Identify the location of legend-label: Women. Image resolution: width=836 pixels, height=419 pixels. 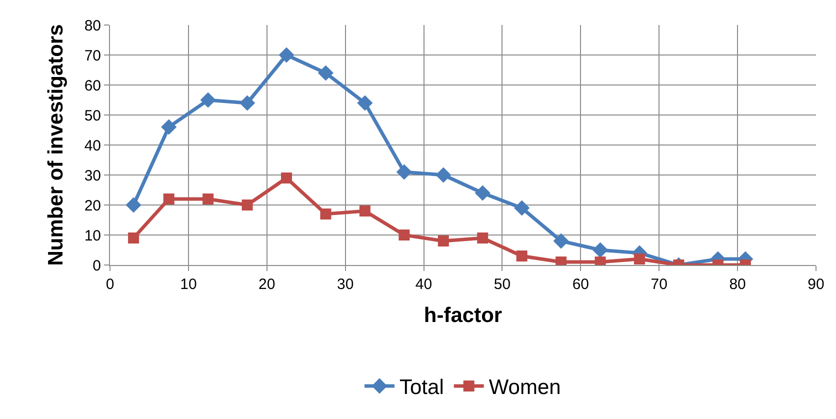
(524, 388).